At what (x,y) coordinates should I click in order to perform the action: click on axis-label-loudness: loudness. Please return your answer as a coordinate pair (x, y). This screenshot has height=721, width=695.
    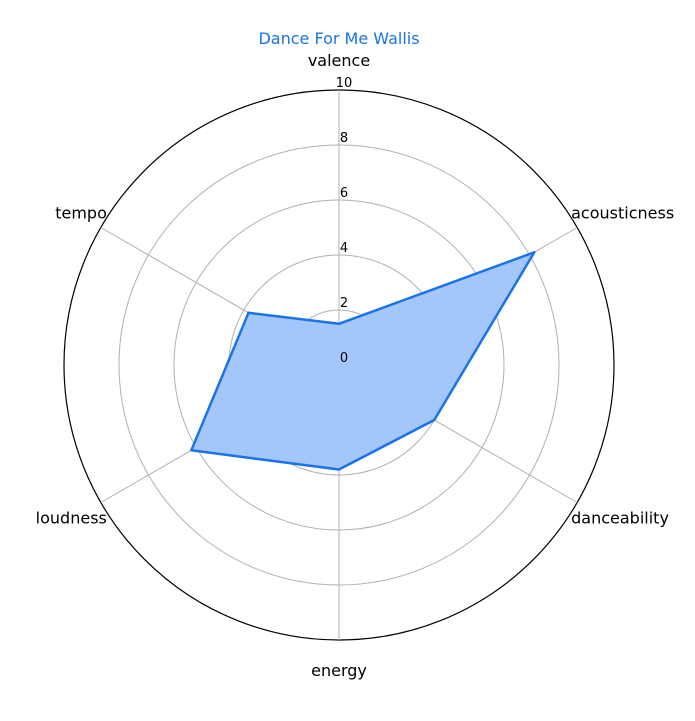
    Looking at the image, I should click on (71, 518).